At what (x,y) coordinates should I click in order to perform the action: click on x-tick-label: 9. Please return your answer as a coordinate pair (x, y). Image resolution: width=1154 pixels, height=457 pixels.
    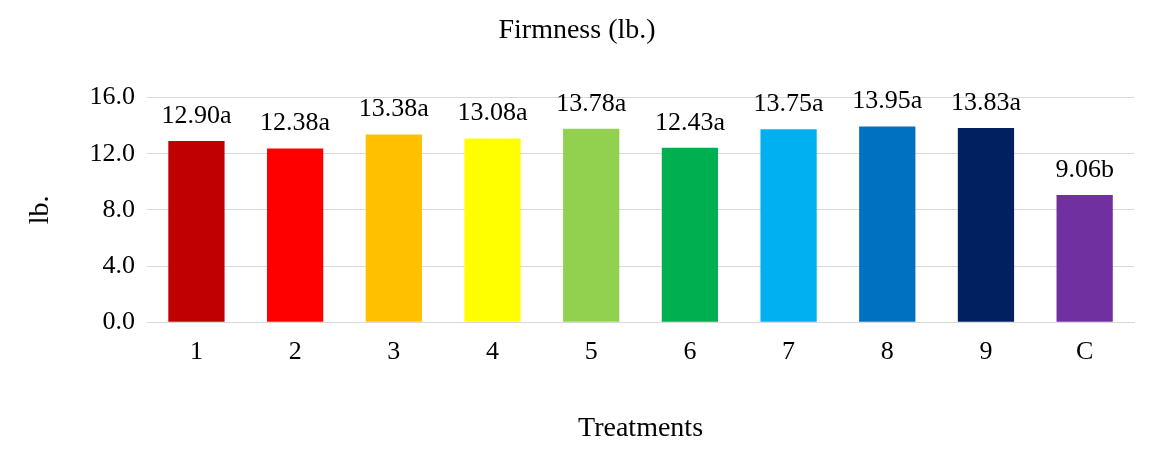
    Looking at the image, I should click on (986, 350).